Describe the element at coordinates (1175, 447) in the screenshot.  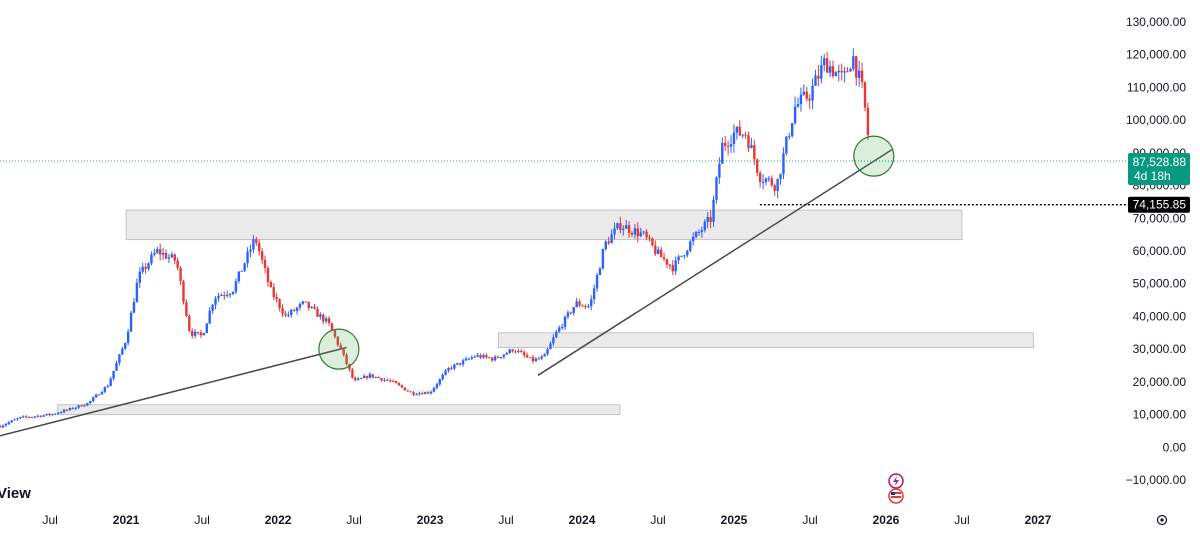
I see `y-tick-label: 0.00` at that location.